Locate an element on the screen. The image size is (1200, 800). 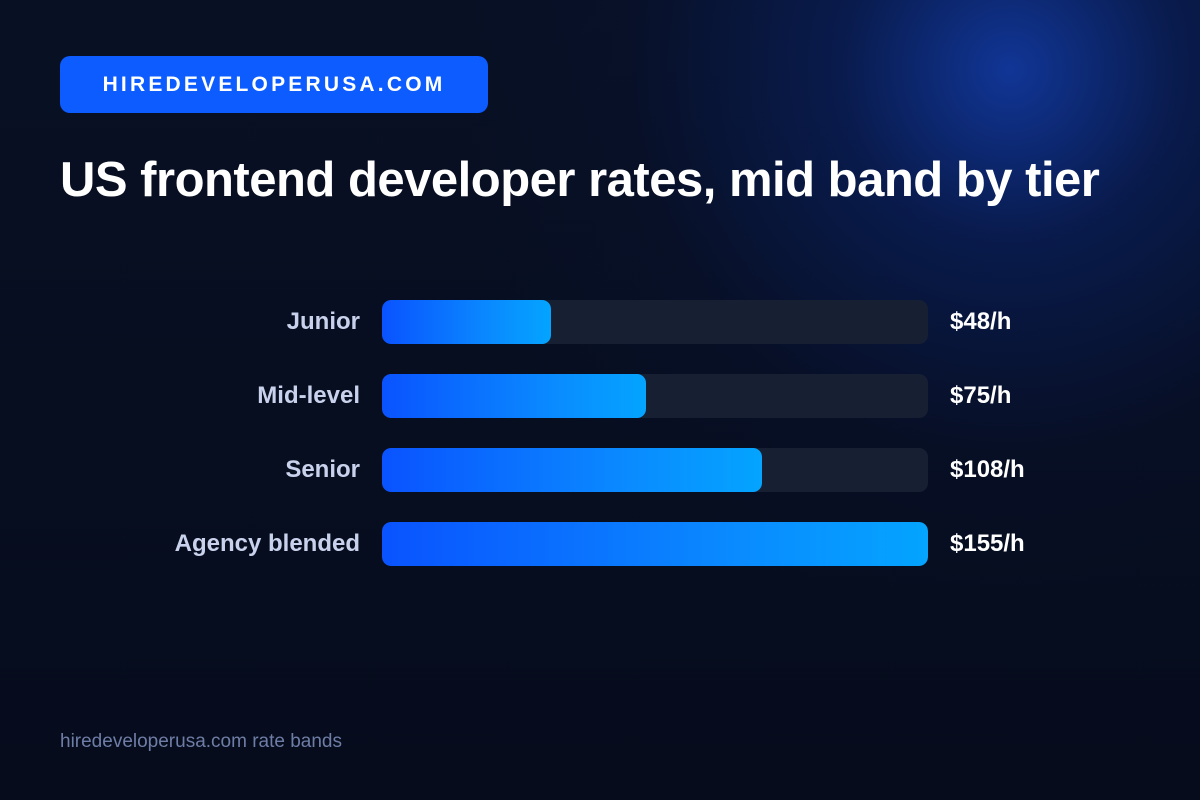
bar-row: Senior $108/h is located at coordinates (600, 470).